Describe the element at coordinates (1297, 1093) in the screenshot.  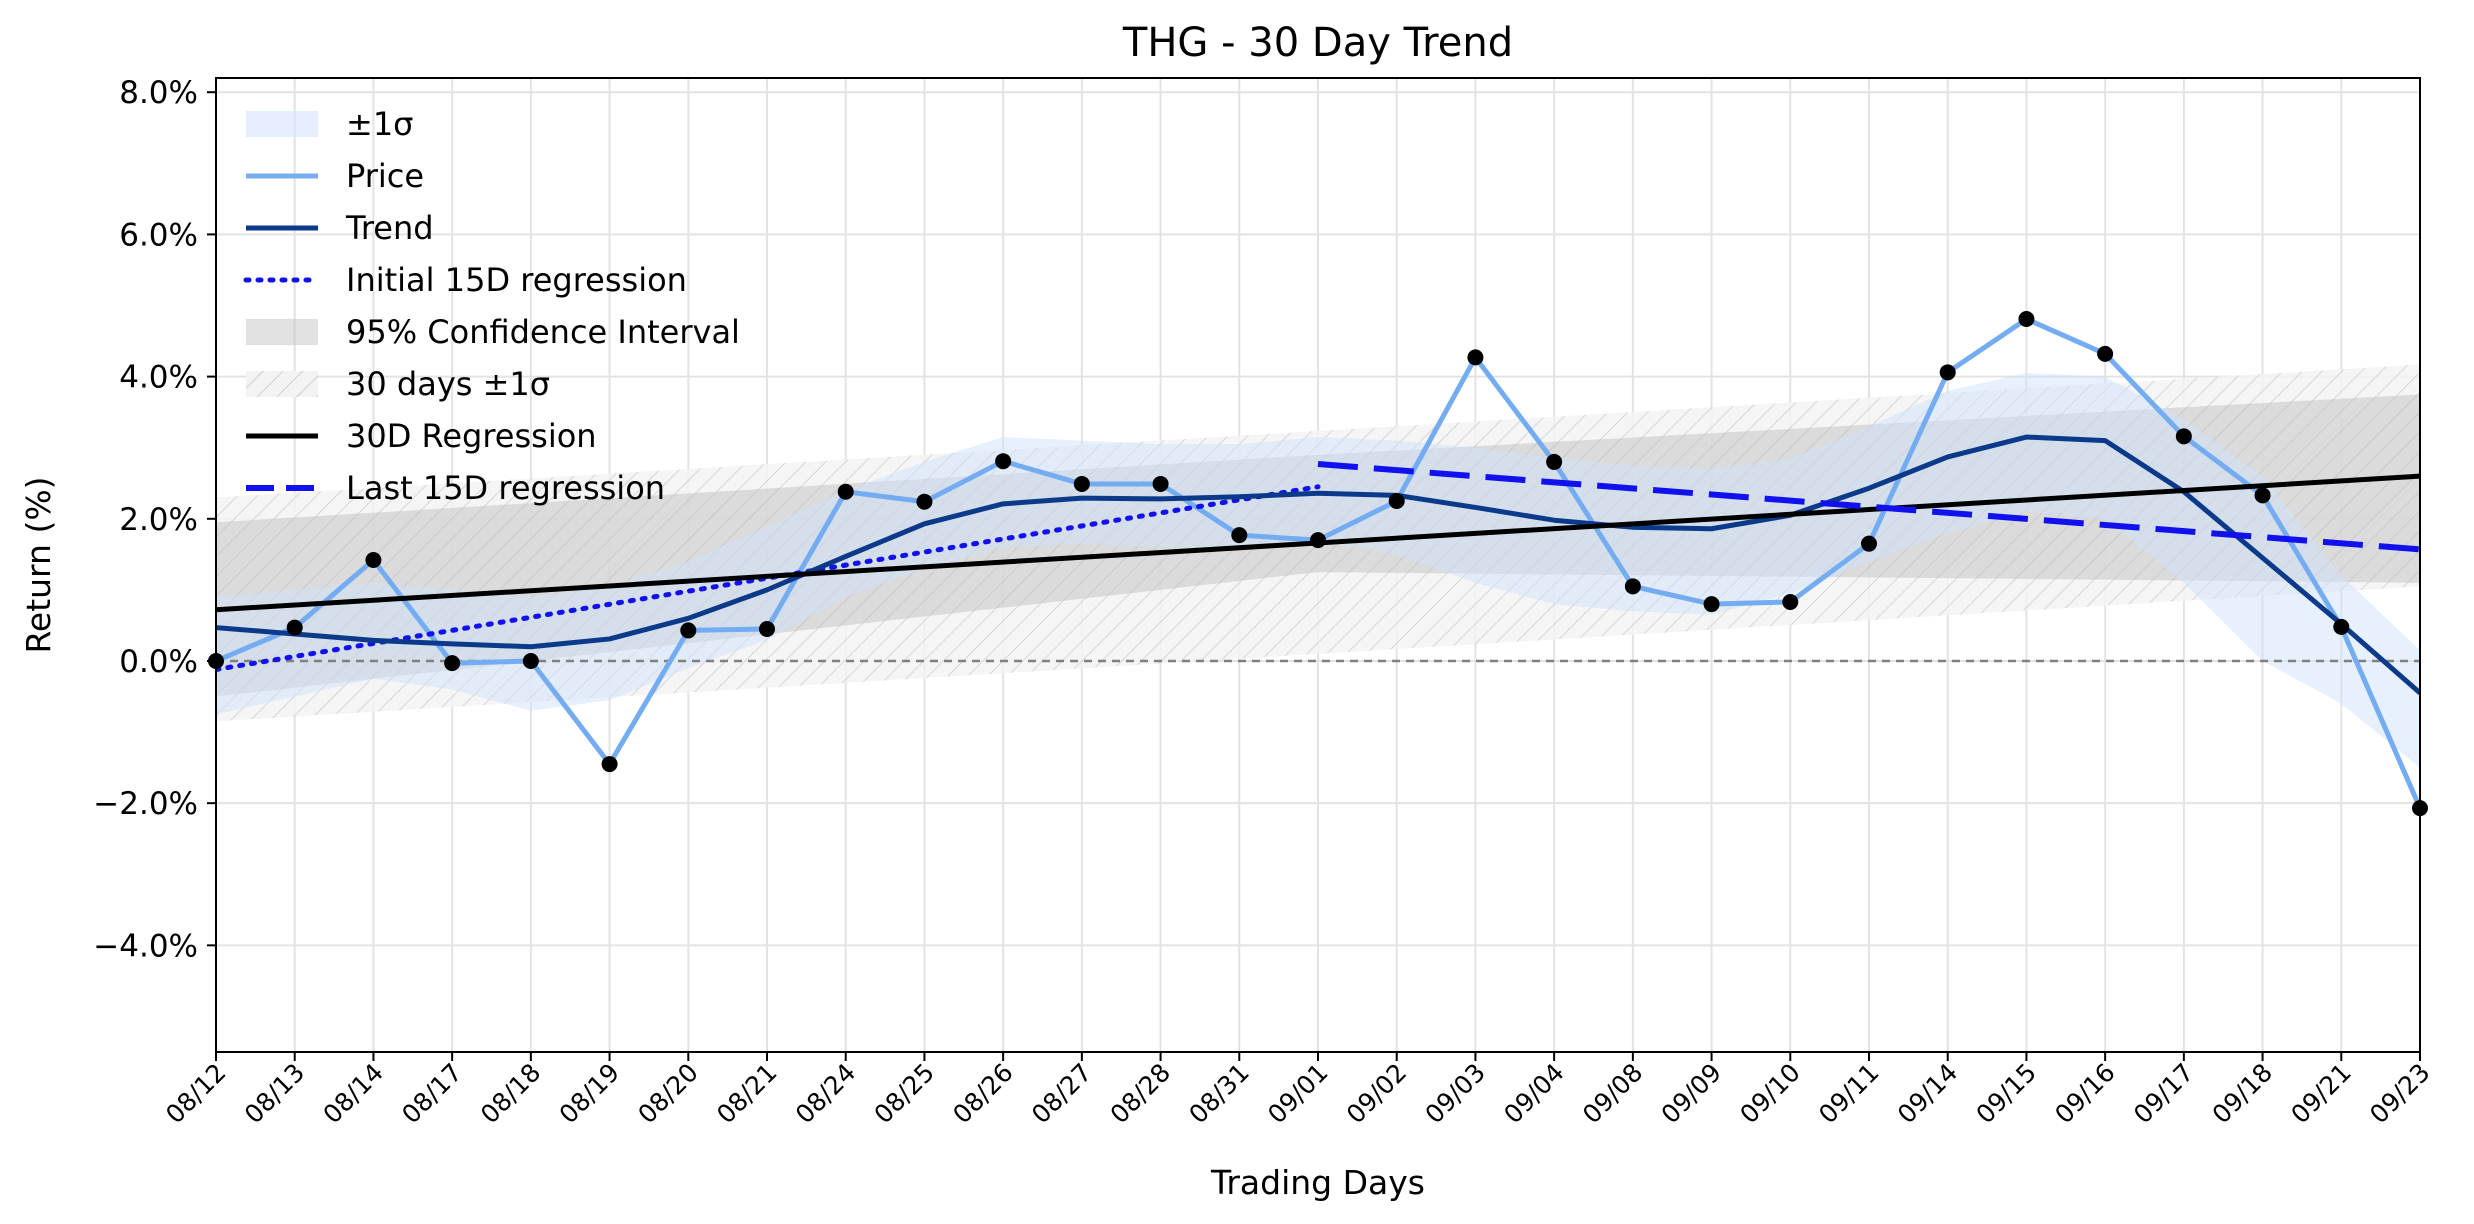
I see `x-tick-label: 09/01` at that location.